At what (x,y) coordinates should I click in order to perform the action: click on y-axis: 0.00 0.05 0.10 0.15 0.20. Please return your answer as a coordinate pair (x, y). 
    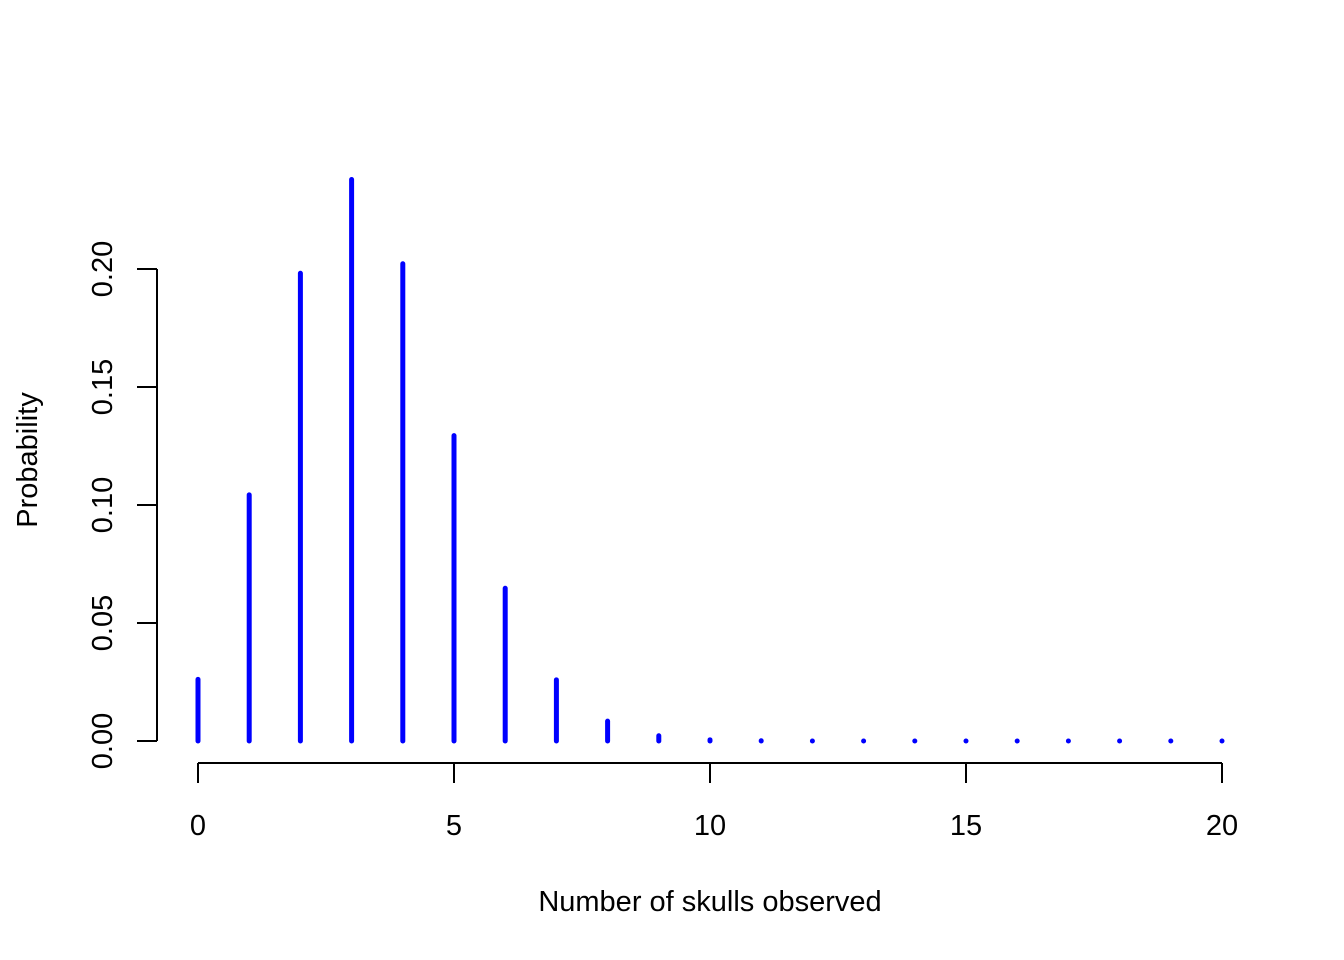
    Looking at the image, I should click on (122, 505).